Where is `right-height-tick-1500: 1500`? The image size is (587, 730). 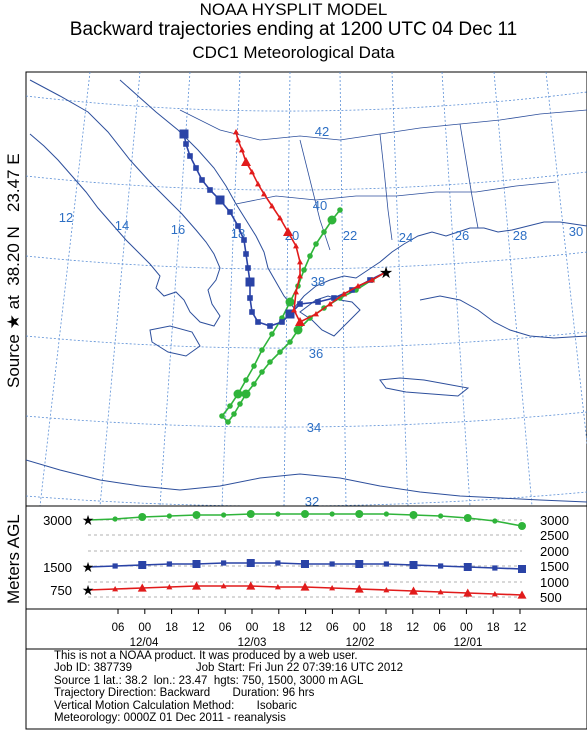 right-height-tick-1500: 1500 is located at coordinates (554, 566).